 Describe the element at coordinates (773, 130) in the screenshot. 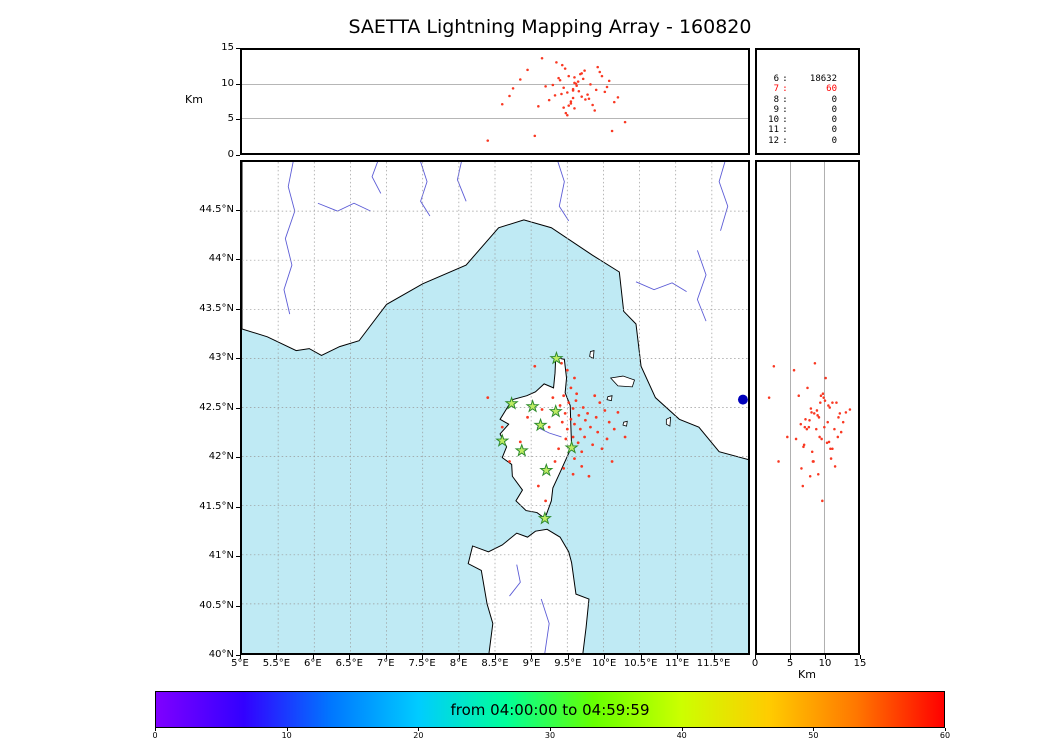

I see `station-count-key: 11` at that location.